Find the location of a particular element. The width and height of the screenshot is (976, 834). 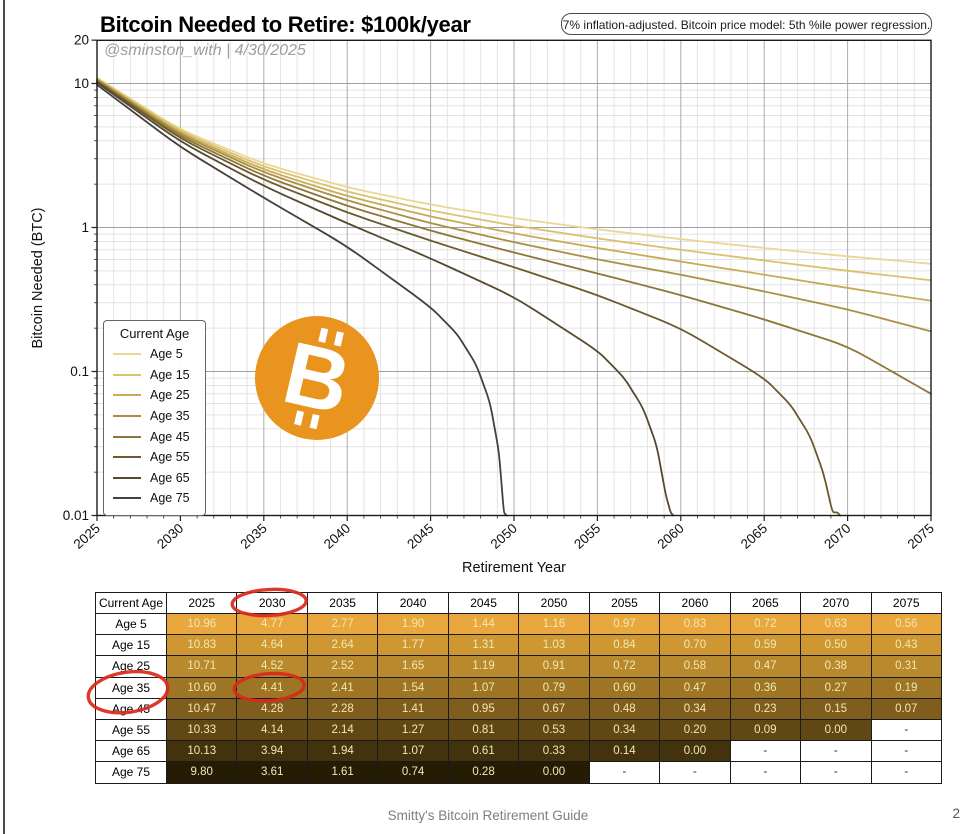

table-cell: 0.36 is located at coordinates (765, 687).